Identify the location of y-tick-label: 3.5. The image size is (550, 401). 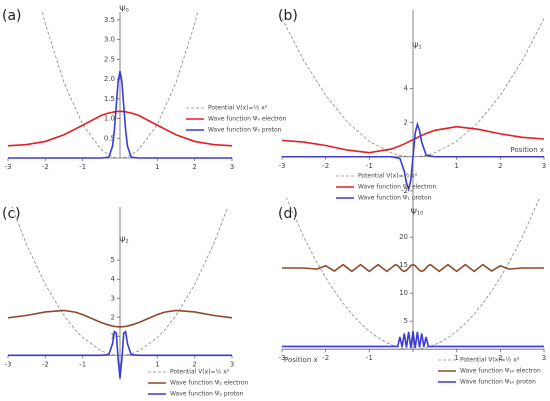
(109, 20).